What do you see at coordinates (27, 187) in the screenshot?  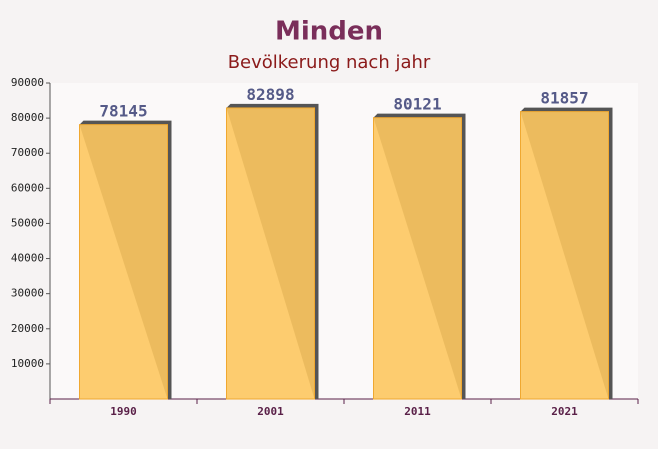 I see `y-tick-label: 60000` at bounding box center [27, 187].